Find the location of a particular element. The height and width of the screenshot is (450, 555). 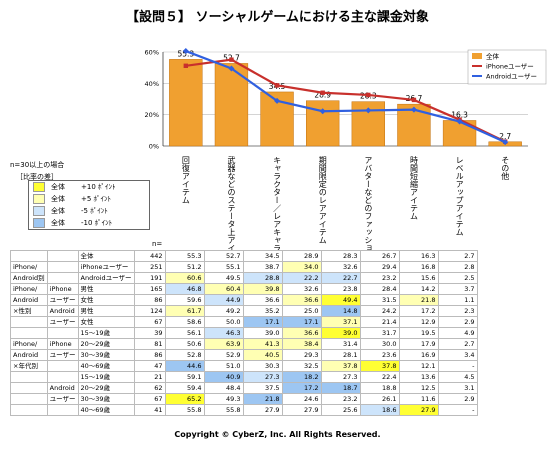

diff-swatch is located at coordinates (39, 211).